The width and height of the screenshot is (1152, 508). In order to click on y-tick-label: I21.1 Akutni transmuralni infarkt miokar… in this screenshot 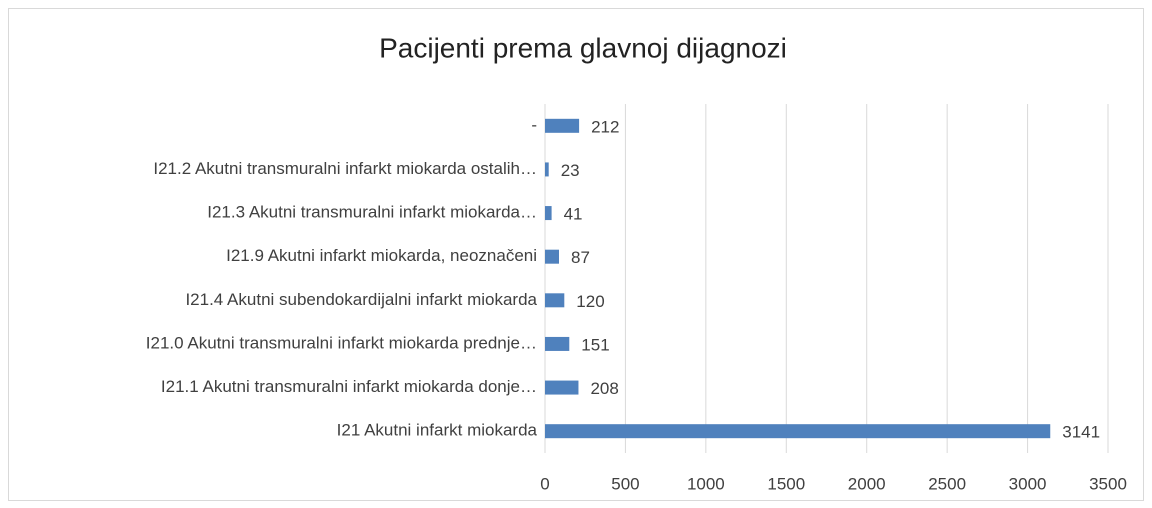, I will do `click(349, 386)`.